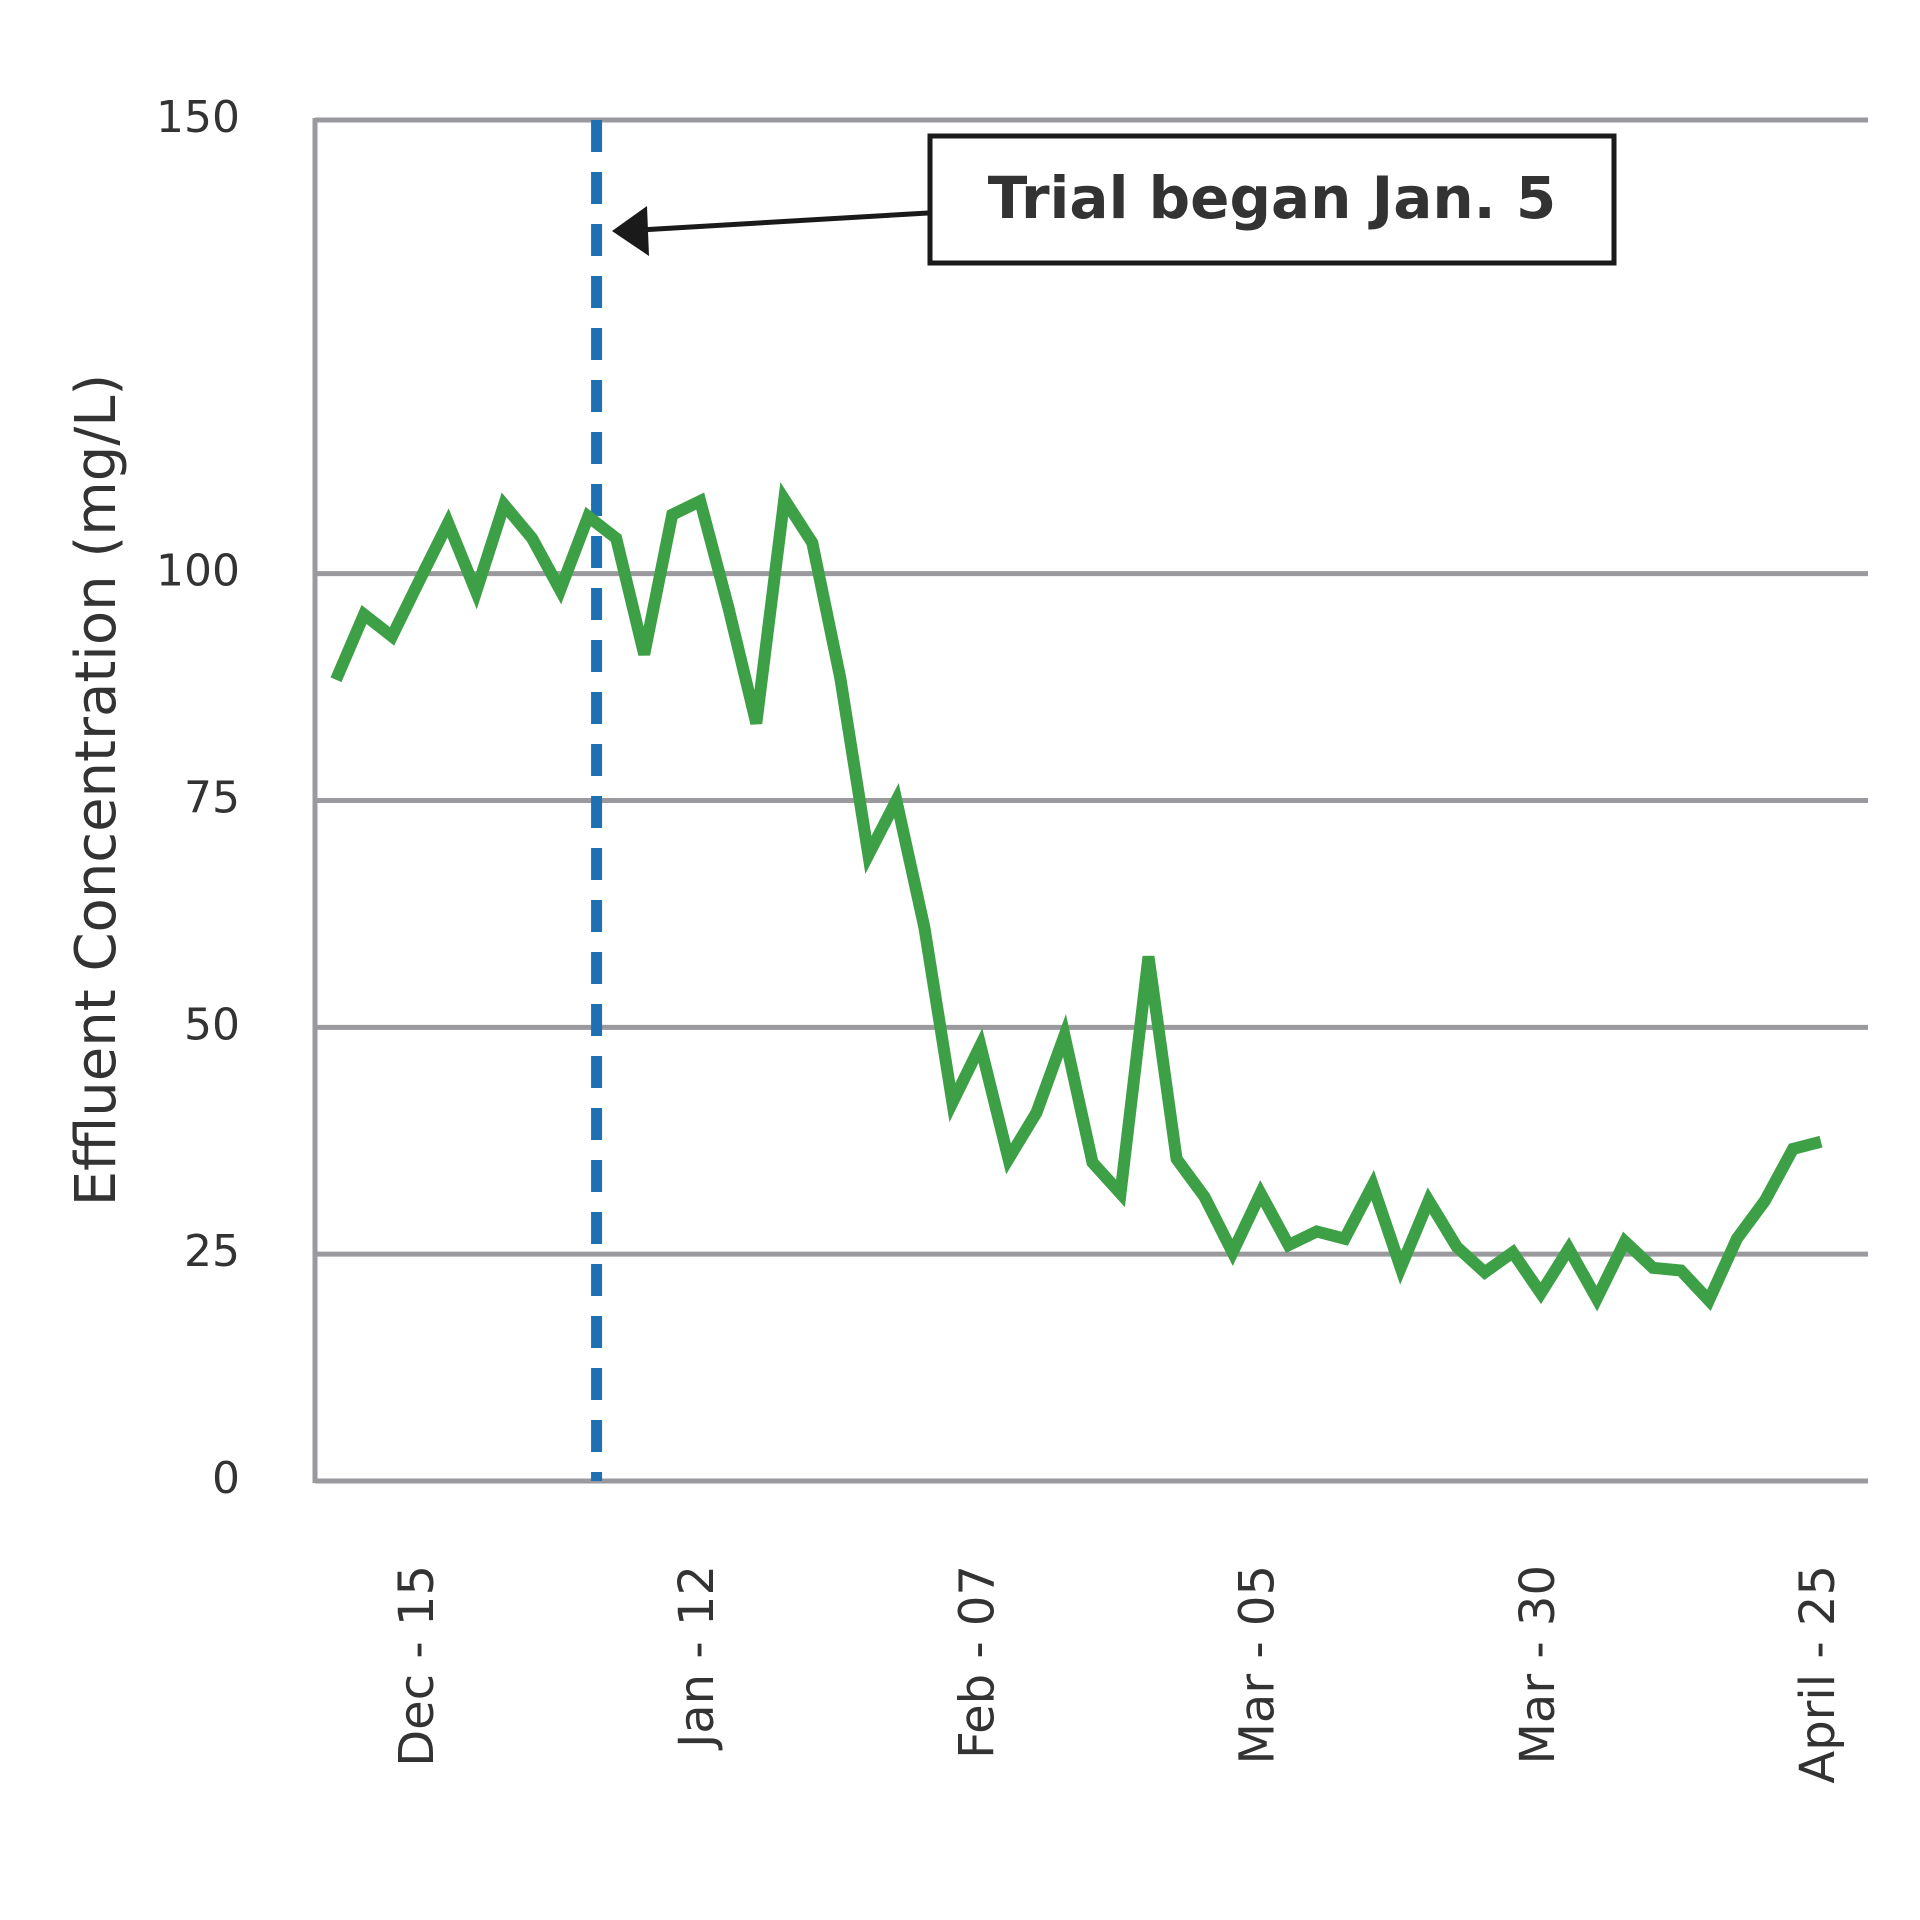 The height and width of the screenshot is (1920, 1920). Describe the element at coordinates (417, 1666) in the screenshot. I see `x-tick-label: Dec - 15` at that location.